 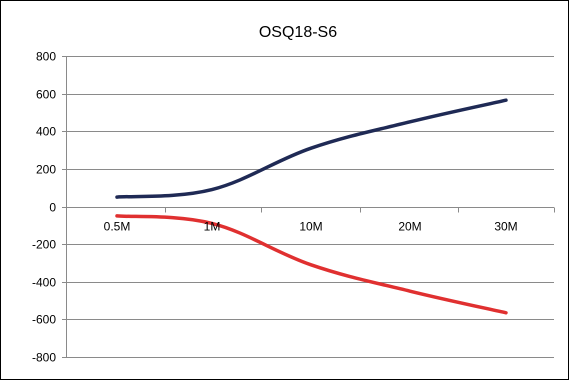 I want to click on y-tick-label: 800, so click(x=46, y=57).